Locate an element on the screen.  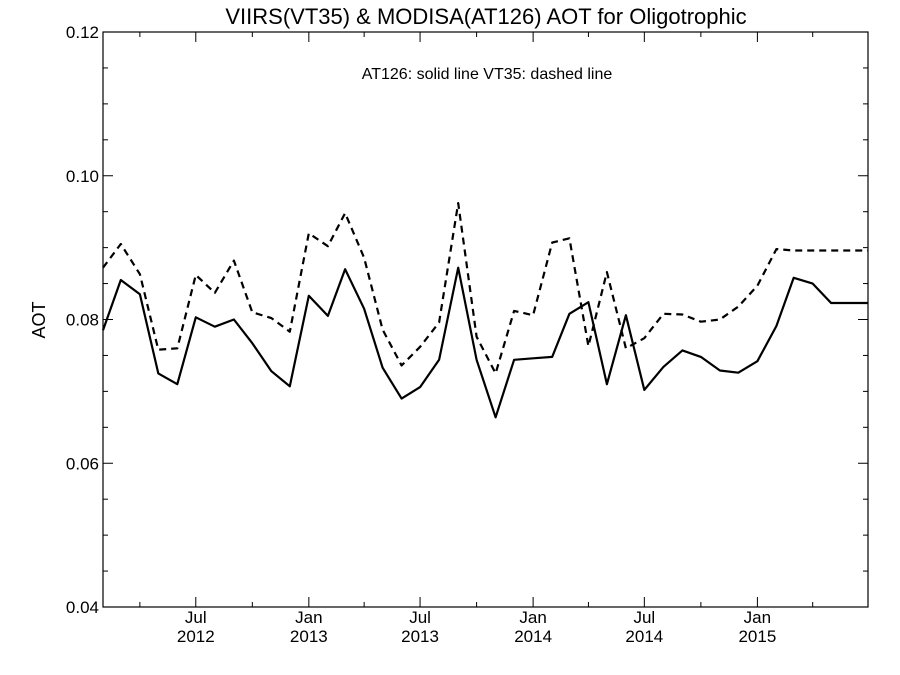
y-tick-label: 0.04 is located at coordinates (82, 607).